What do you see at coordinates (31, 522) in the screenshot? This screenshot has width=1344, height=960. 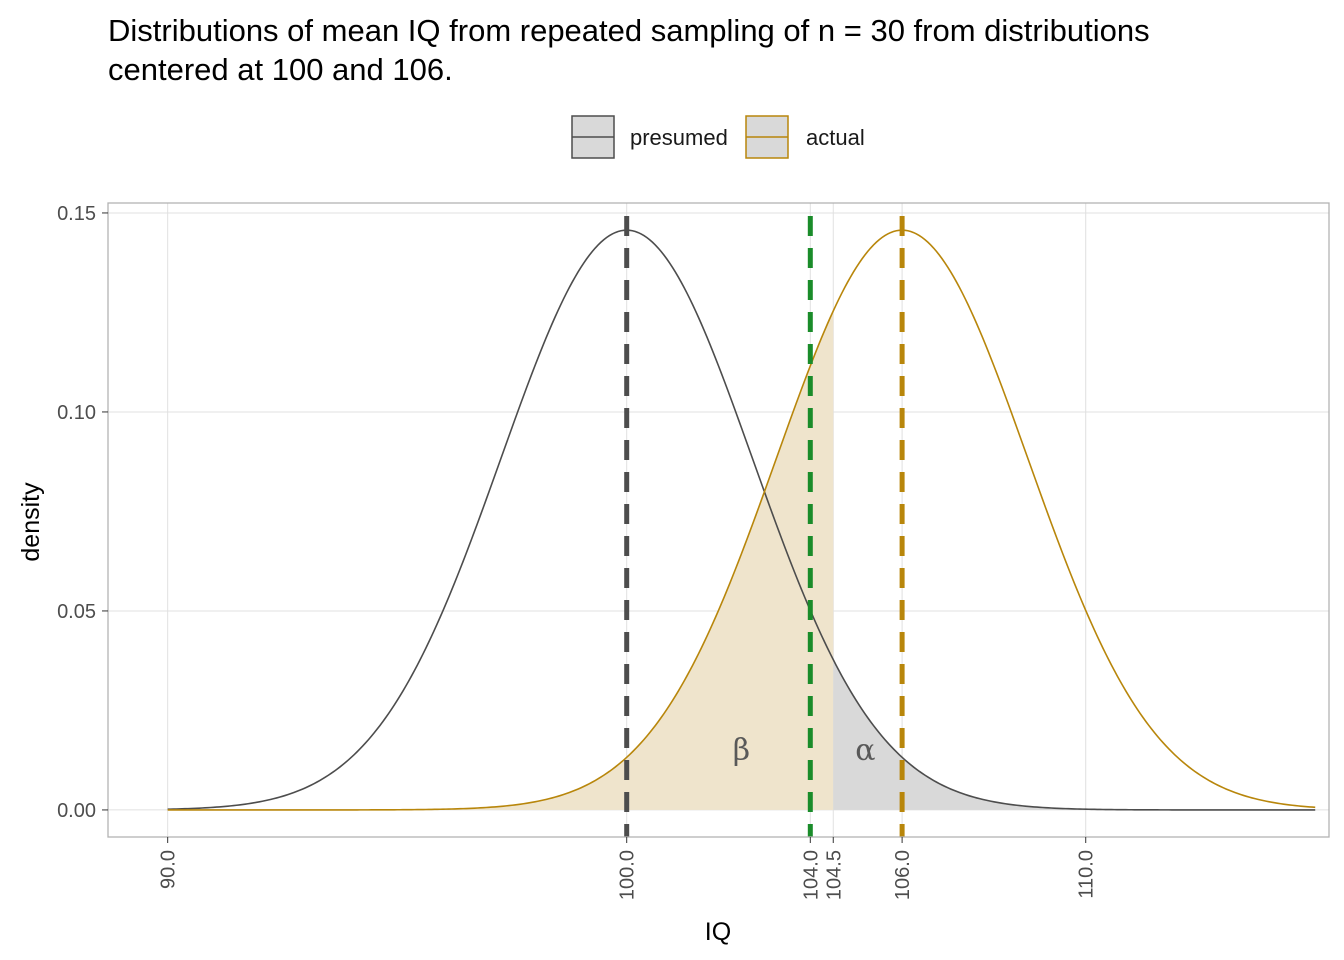 I see `y-axis-title: density` at bounding box center [31, 522].